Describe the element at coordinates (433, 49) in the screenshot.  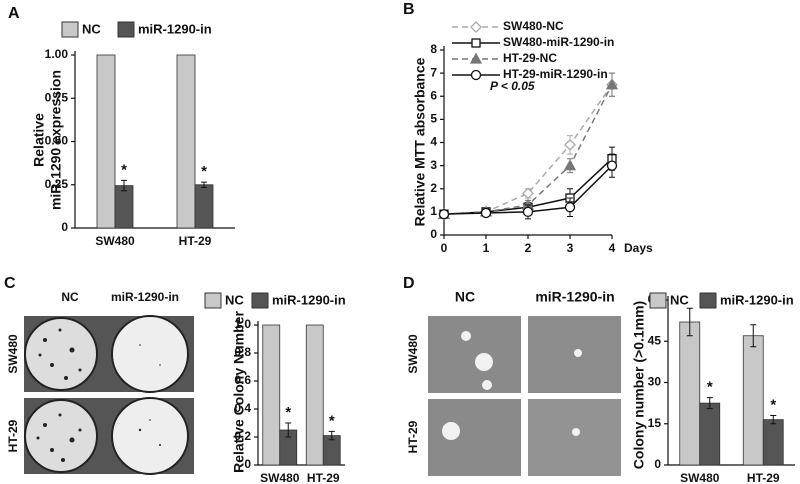
I see `y-tick-label: 8` at that location.